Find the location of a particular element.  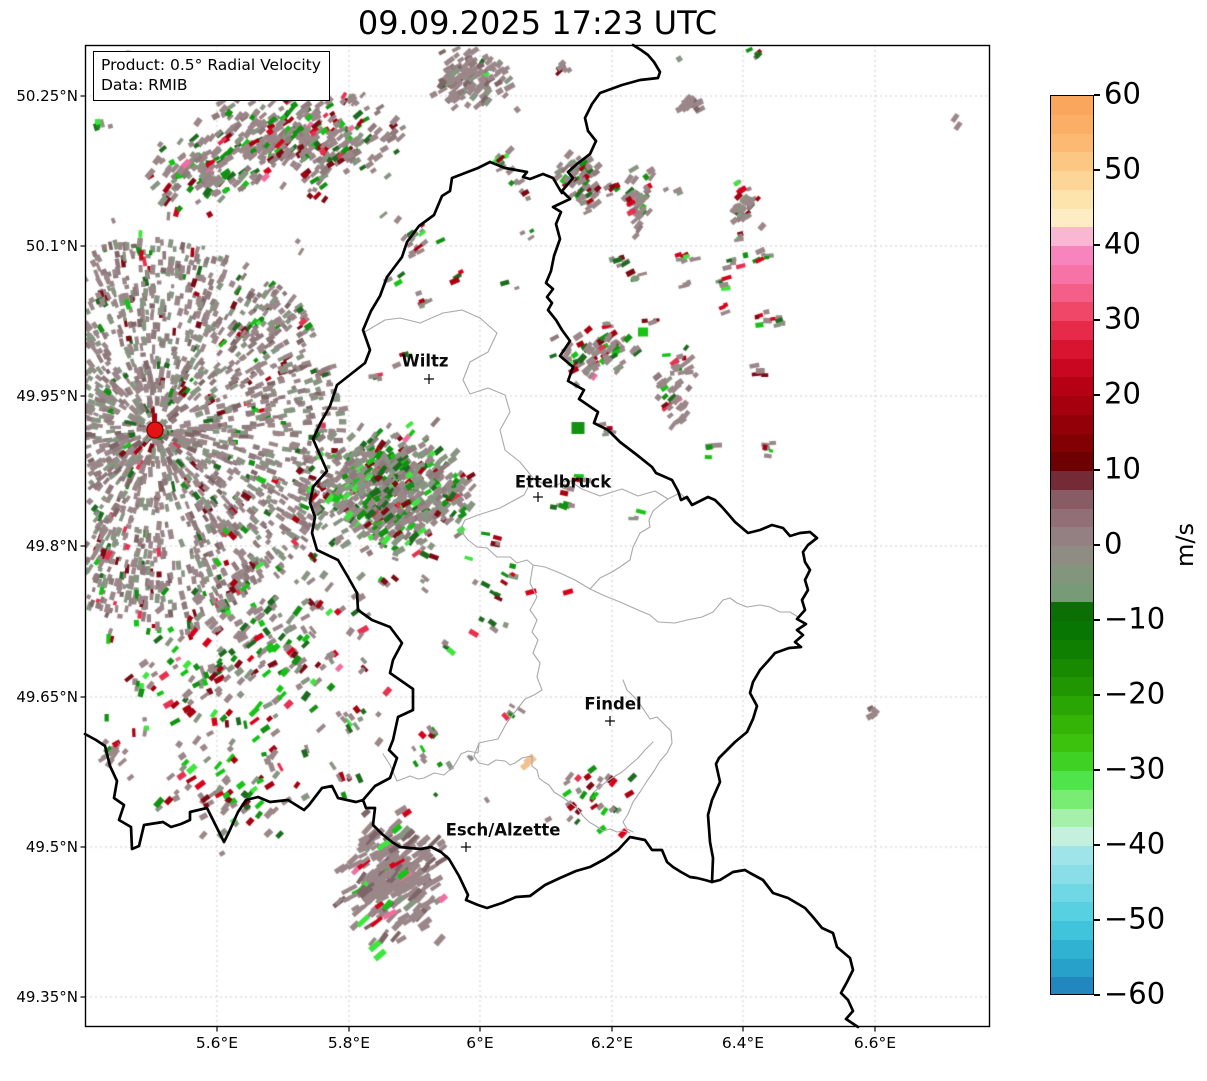

colorbar-tick-label: −50 is located at coordinates (1135, 918).